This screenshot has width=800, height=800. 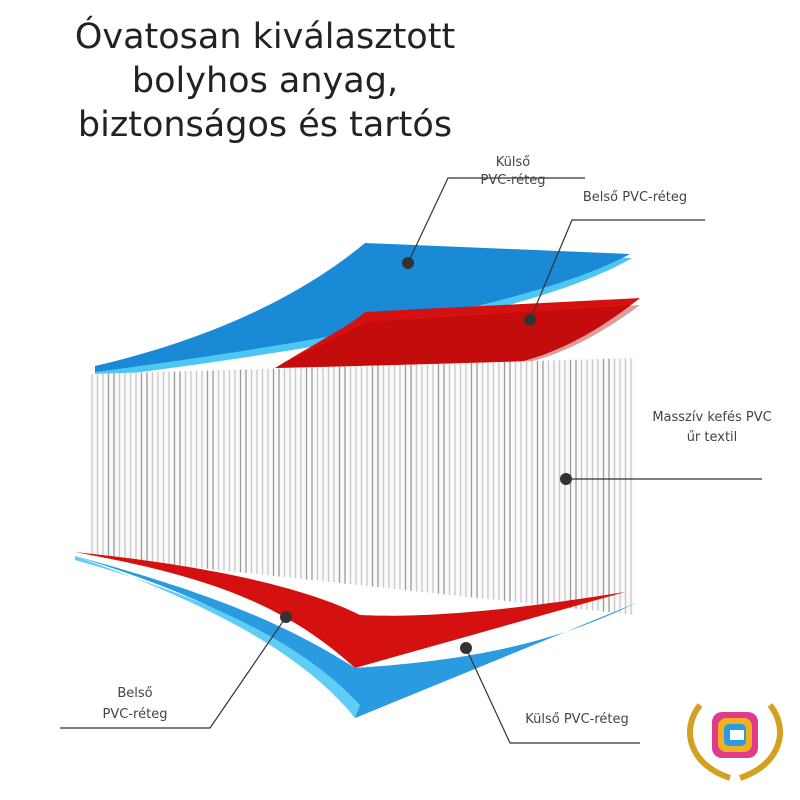 I want to click on label: Belső PVC-réteg, so click(x=635, y=197).